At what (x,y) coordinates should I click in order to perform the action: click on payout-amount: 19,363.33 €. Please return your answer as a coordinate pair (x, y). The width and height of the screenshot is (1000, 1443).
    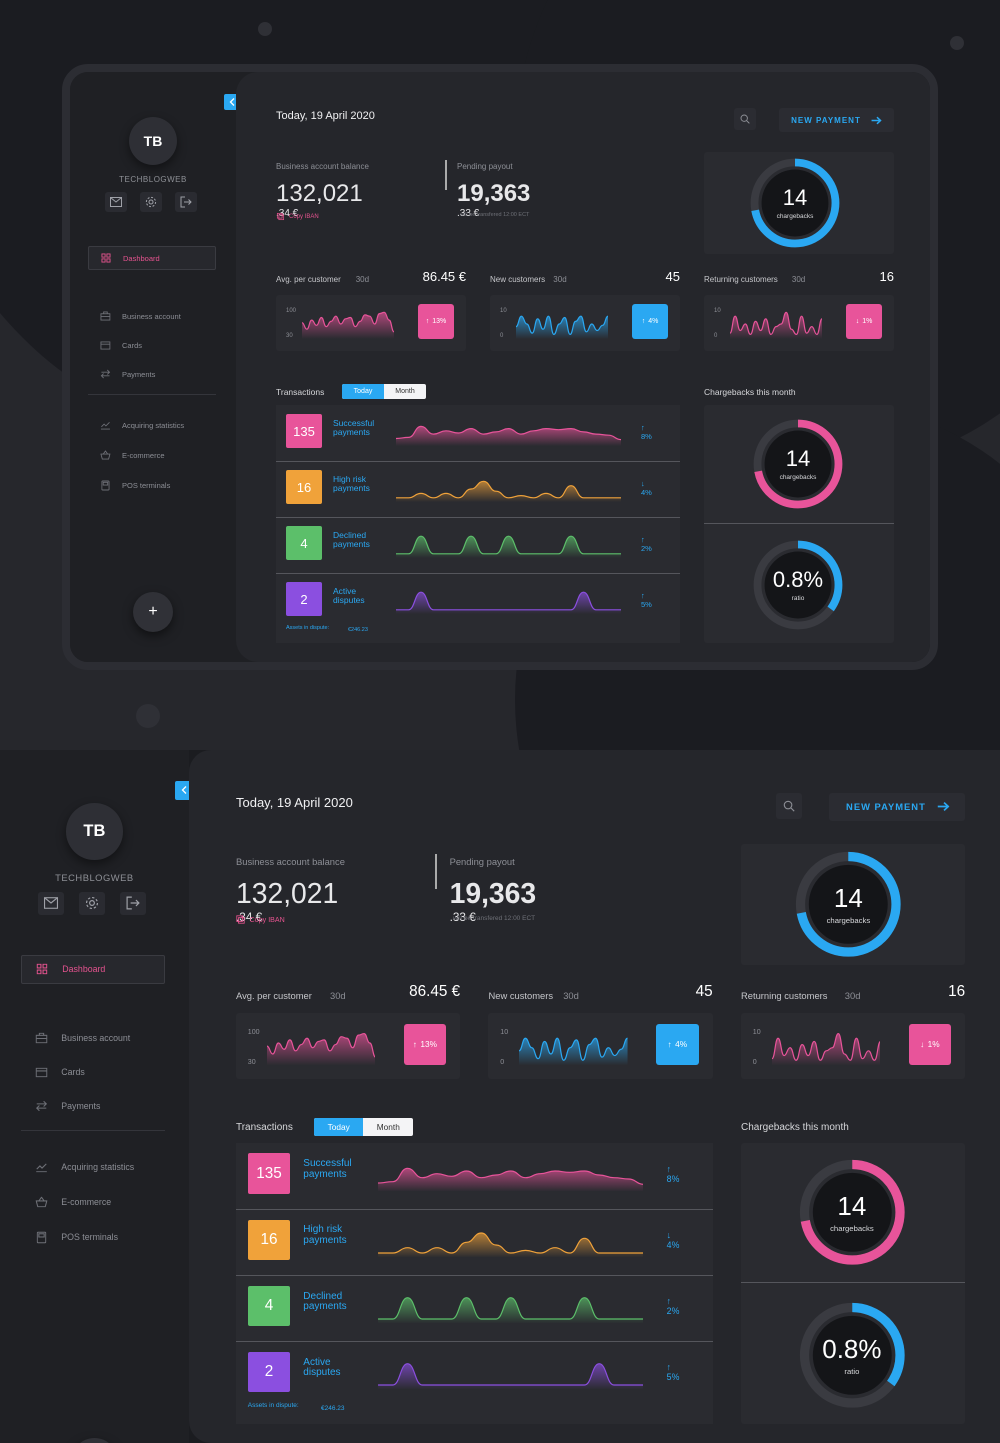
    Looking at the image, I should click on (493, 900).